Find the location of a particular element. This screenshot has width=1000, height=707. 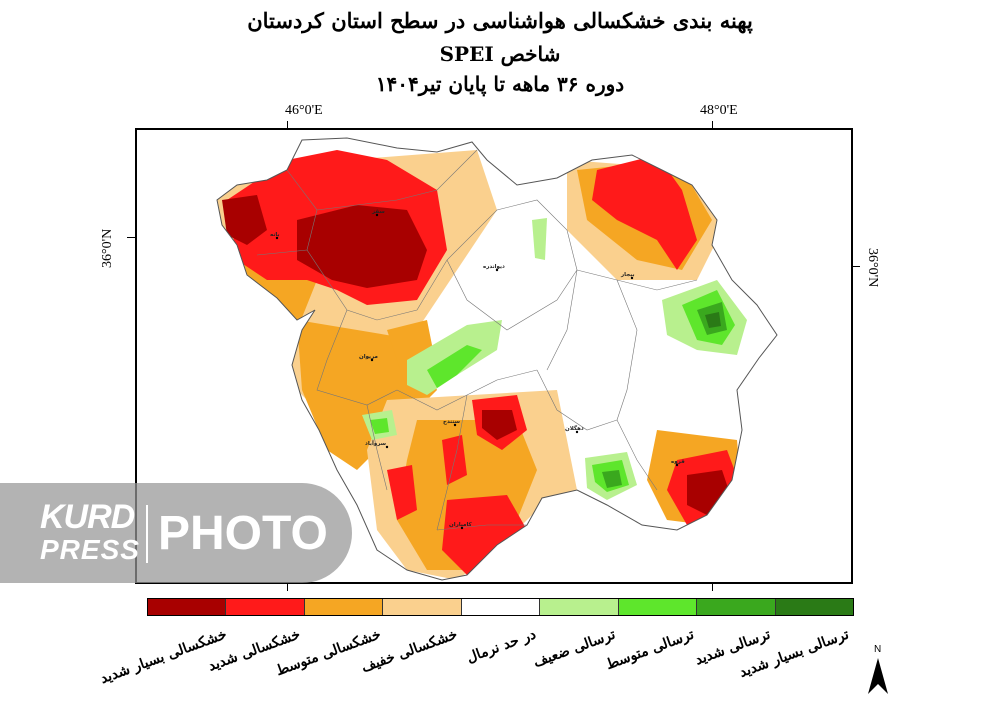

north-label: N is located at coordinates (878, 649).